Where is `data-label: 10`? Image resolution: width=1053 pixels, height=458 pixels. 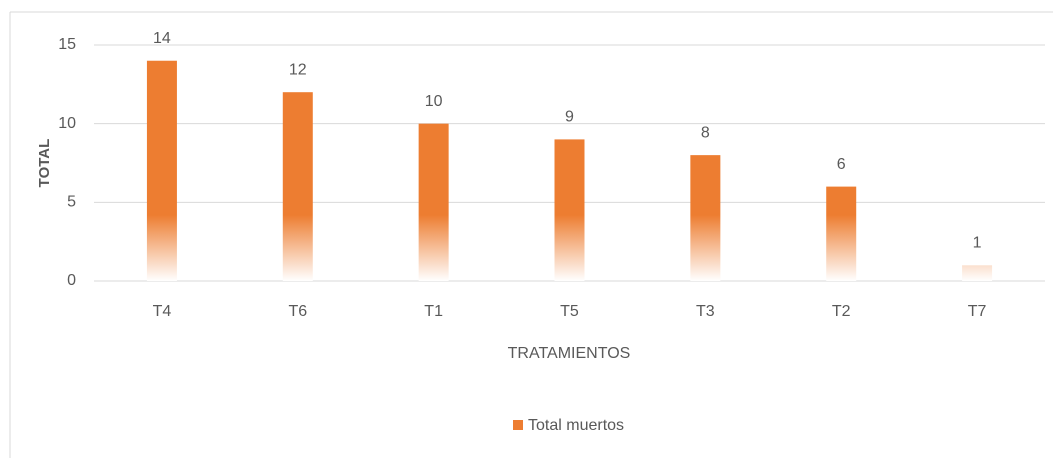
data-label: 10 is located at coordinates (434, 101).